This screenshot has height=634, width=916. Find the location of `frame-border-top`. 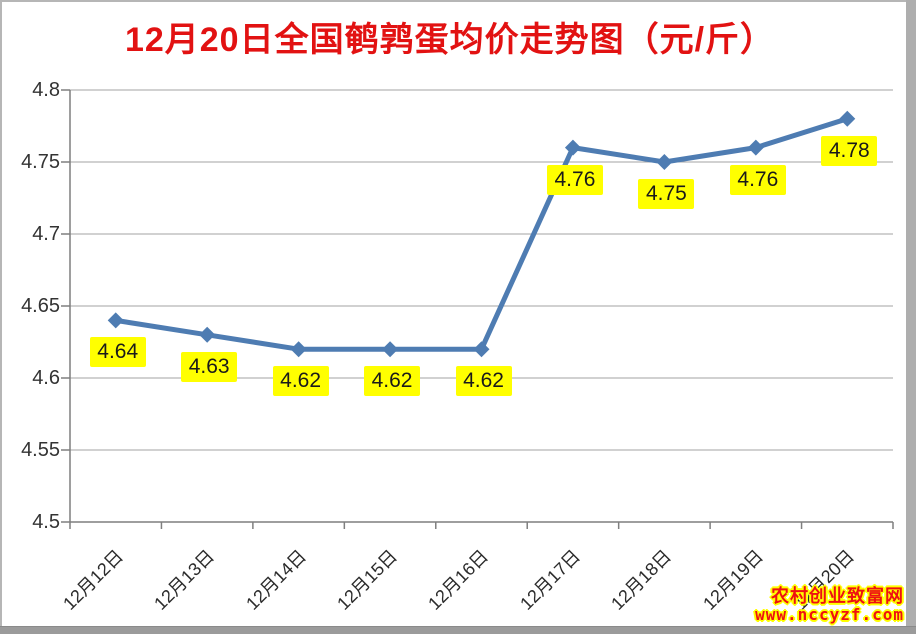

frame-border-top is located at coordinates (458, 1).